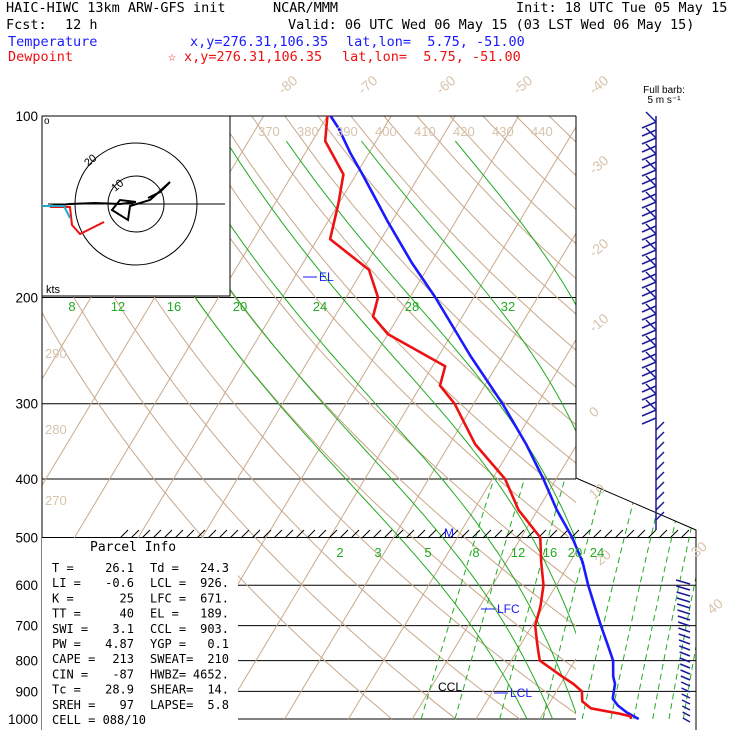  What do you see at coordinates (26, 479) in the screenshot?
I see `pressure-label-400: 400` at bounding box center [26, 479].